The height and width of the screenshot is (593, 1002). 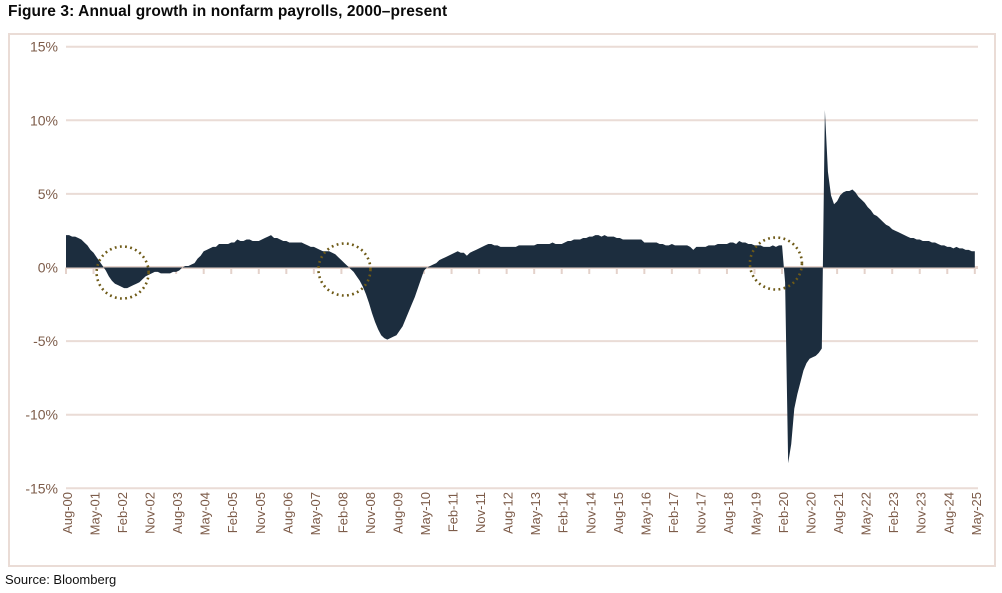 What do you see at coordinates (866, 513) in the screenshot?
I see `x-axis-tick-label: May-22` at bounding box center [866, 513].